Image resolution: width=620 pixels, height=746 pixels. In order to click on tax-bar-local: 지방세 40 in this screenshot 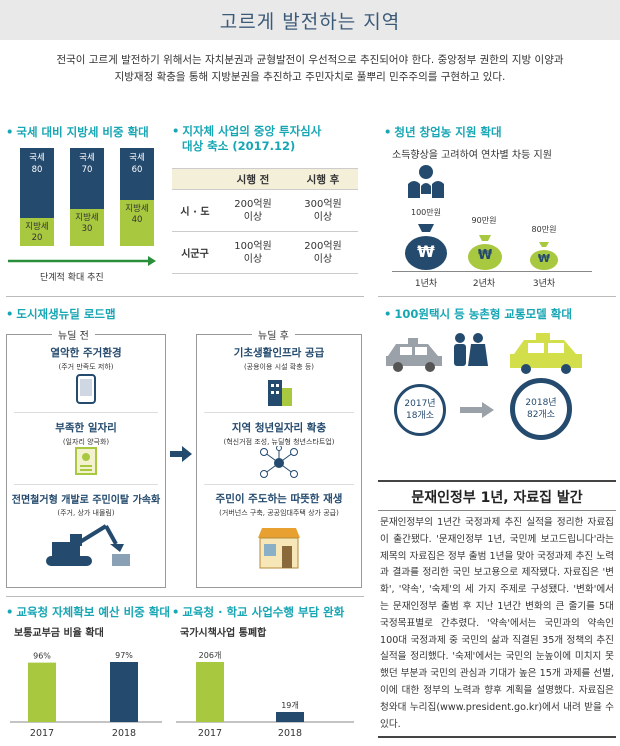, I will do `click(137, 223)`.